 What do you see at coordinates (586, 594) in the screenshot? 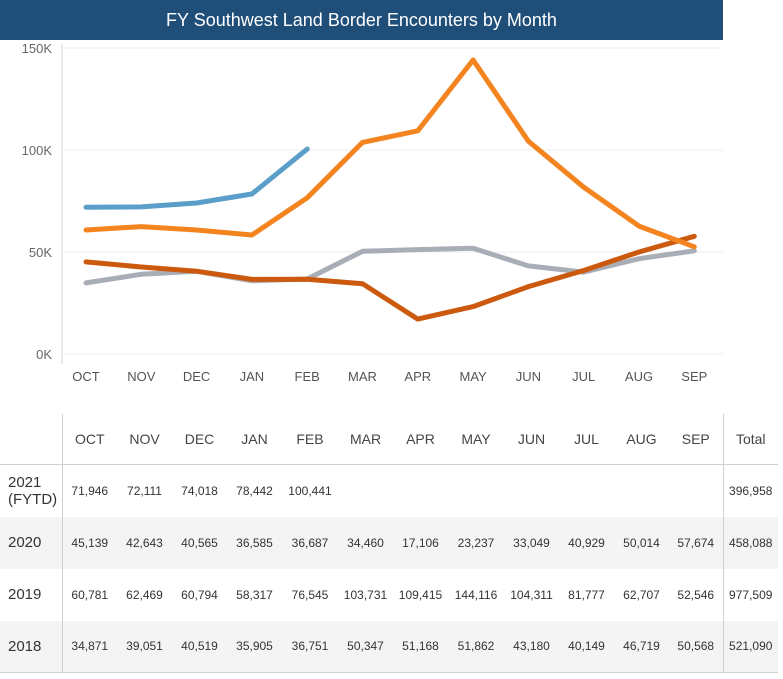
I see `table-cell: 81,777` at bounding box center [586, 594].